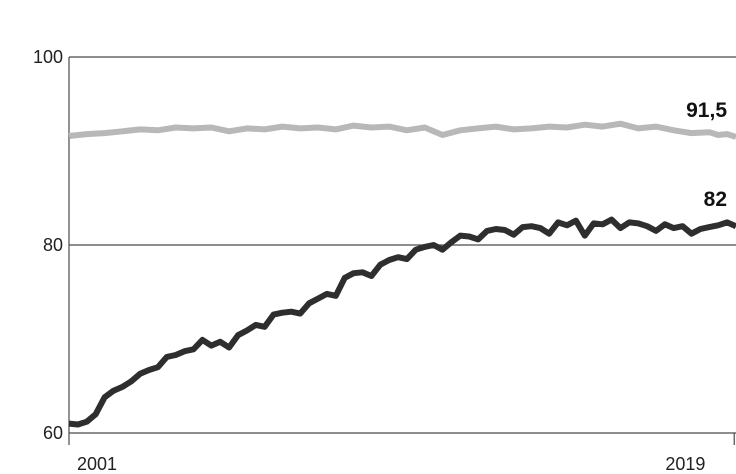  I want to click on y-tick-labels: 100 80 60, so click(48, 245).